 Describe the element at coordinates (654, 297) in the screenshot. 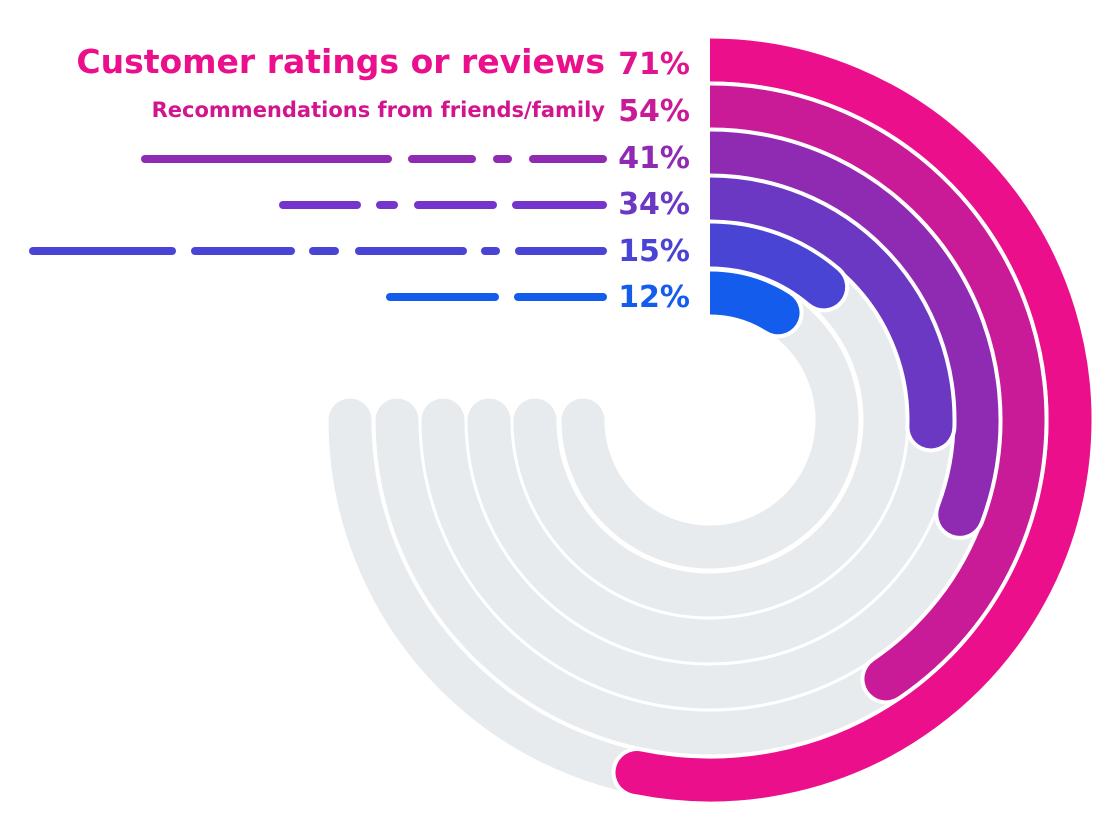

I see `value-label-6: 12%` at that location.